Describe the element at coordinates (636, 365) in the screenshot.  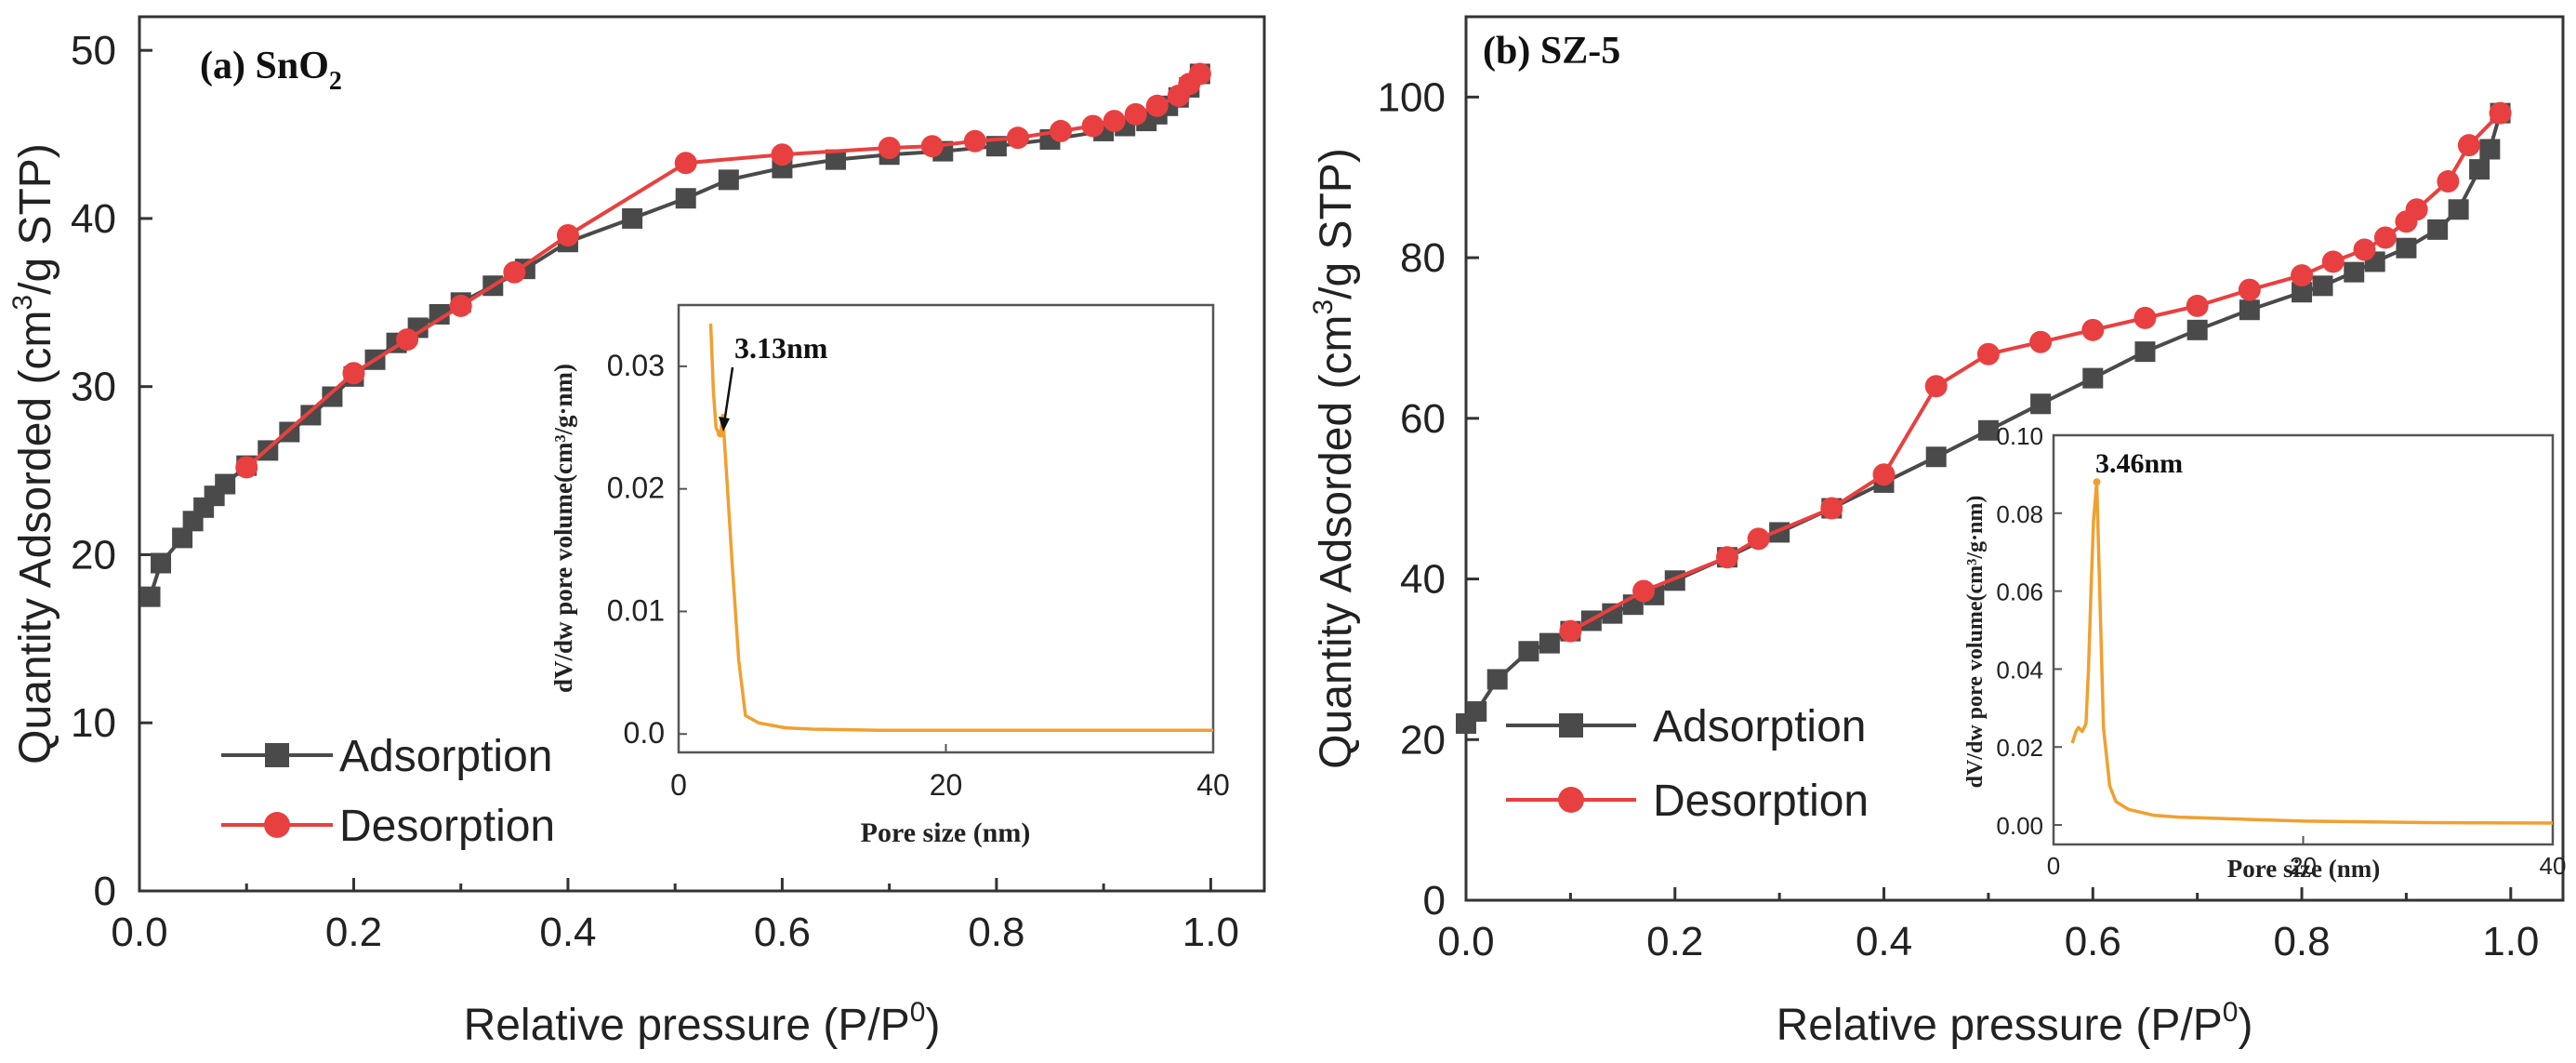
I see `panel-a-inset-ytick-label: 0.03` at that location.